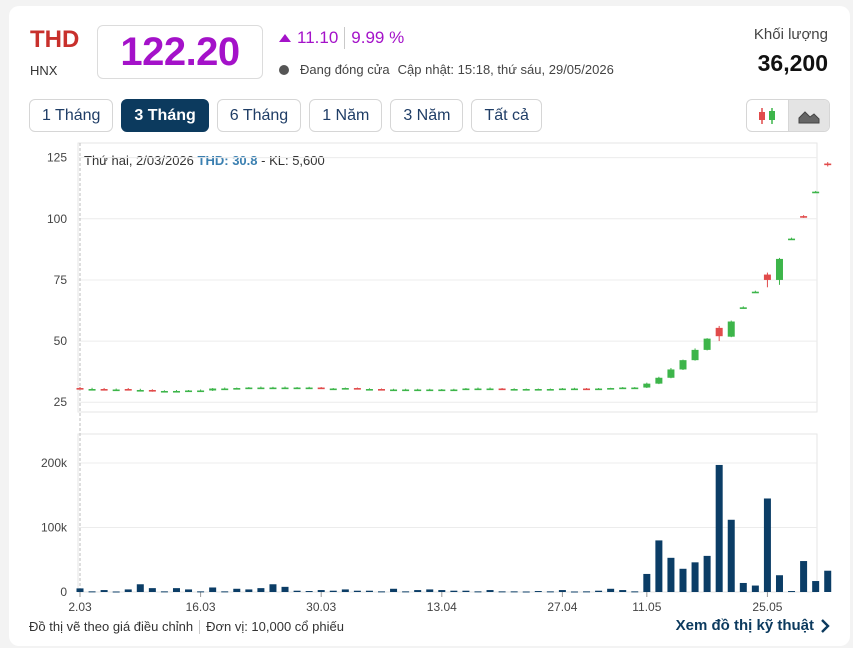 This screenshot has height=648, width=853. I want to click on area-chart-icon, so click(809, 116).